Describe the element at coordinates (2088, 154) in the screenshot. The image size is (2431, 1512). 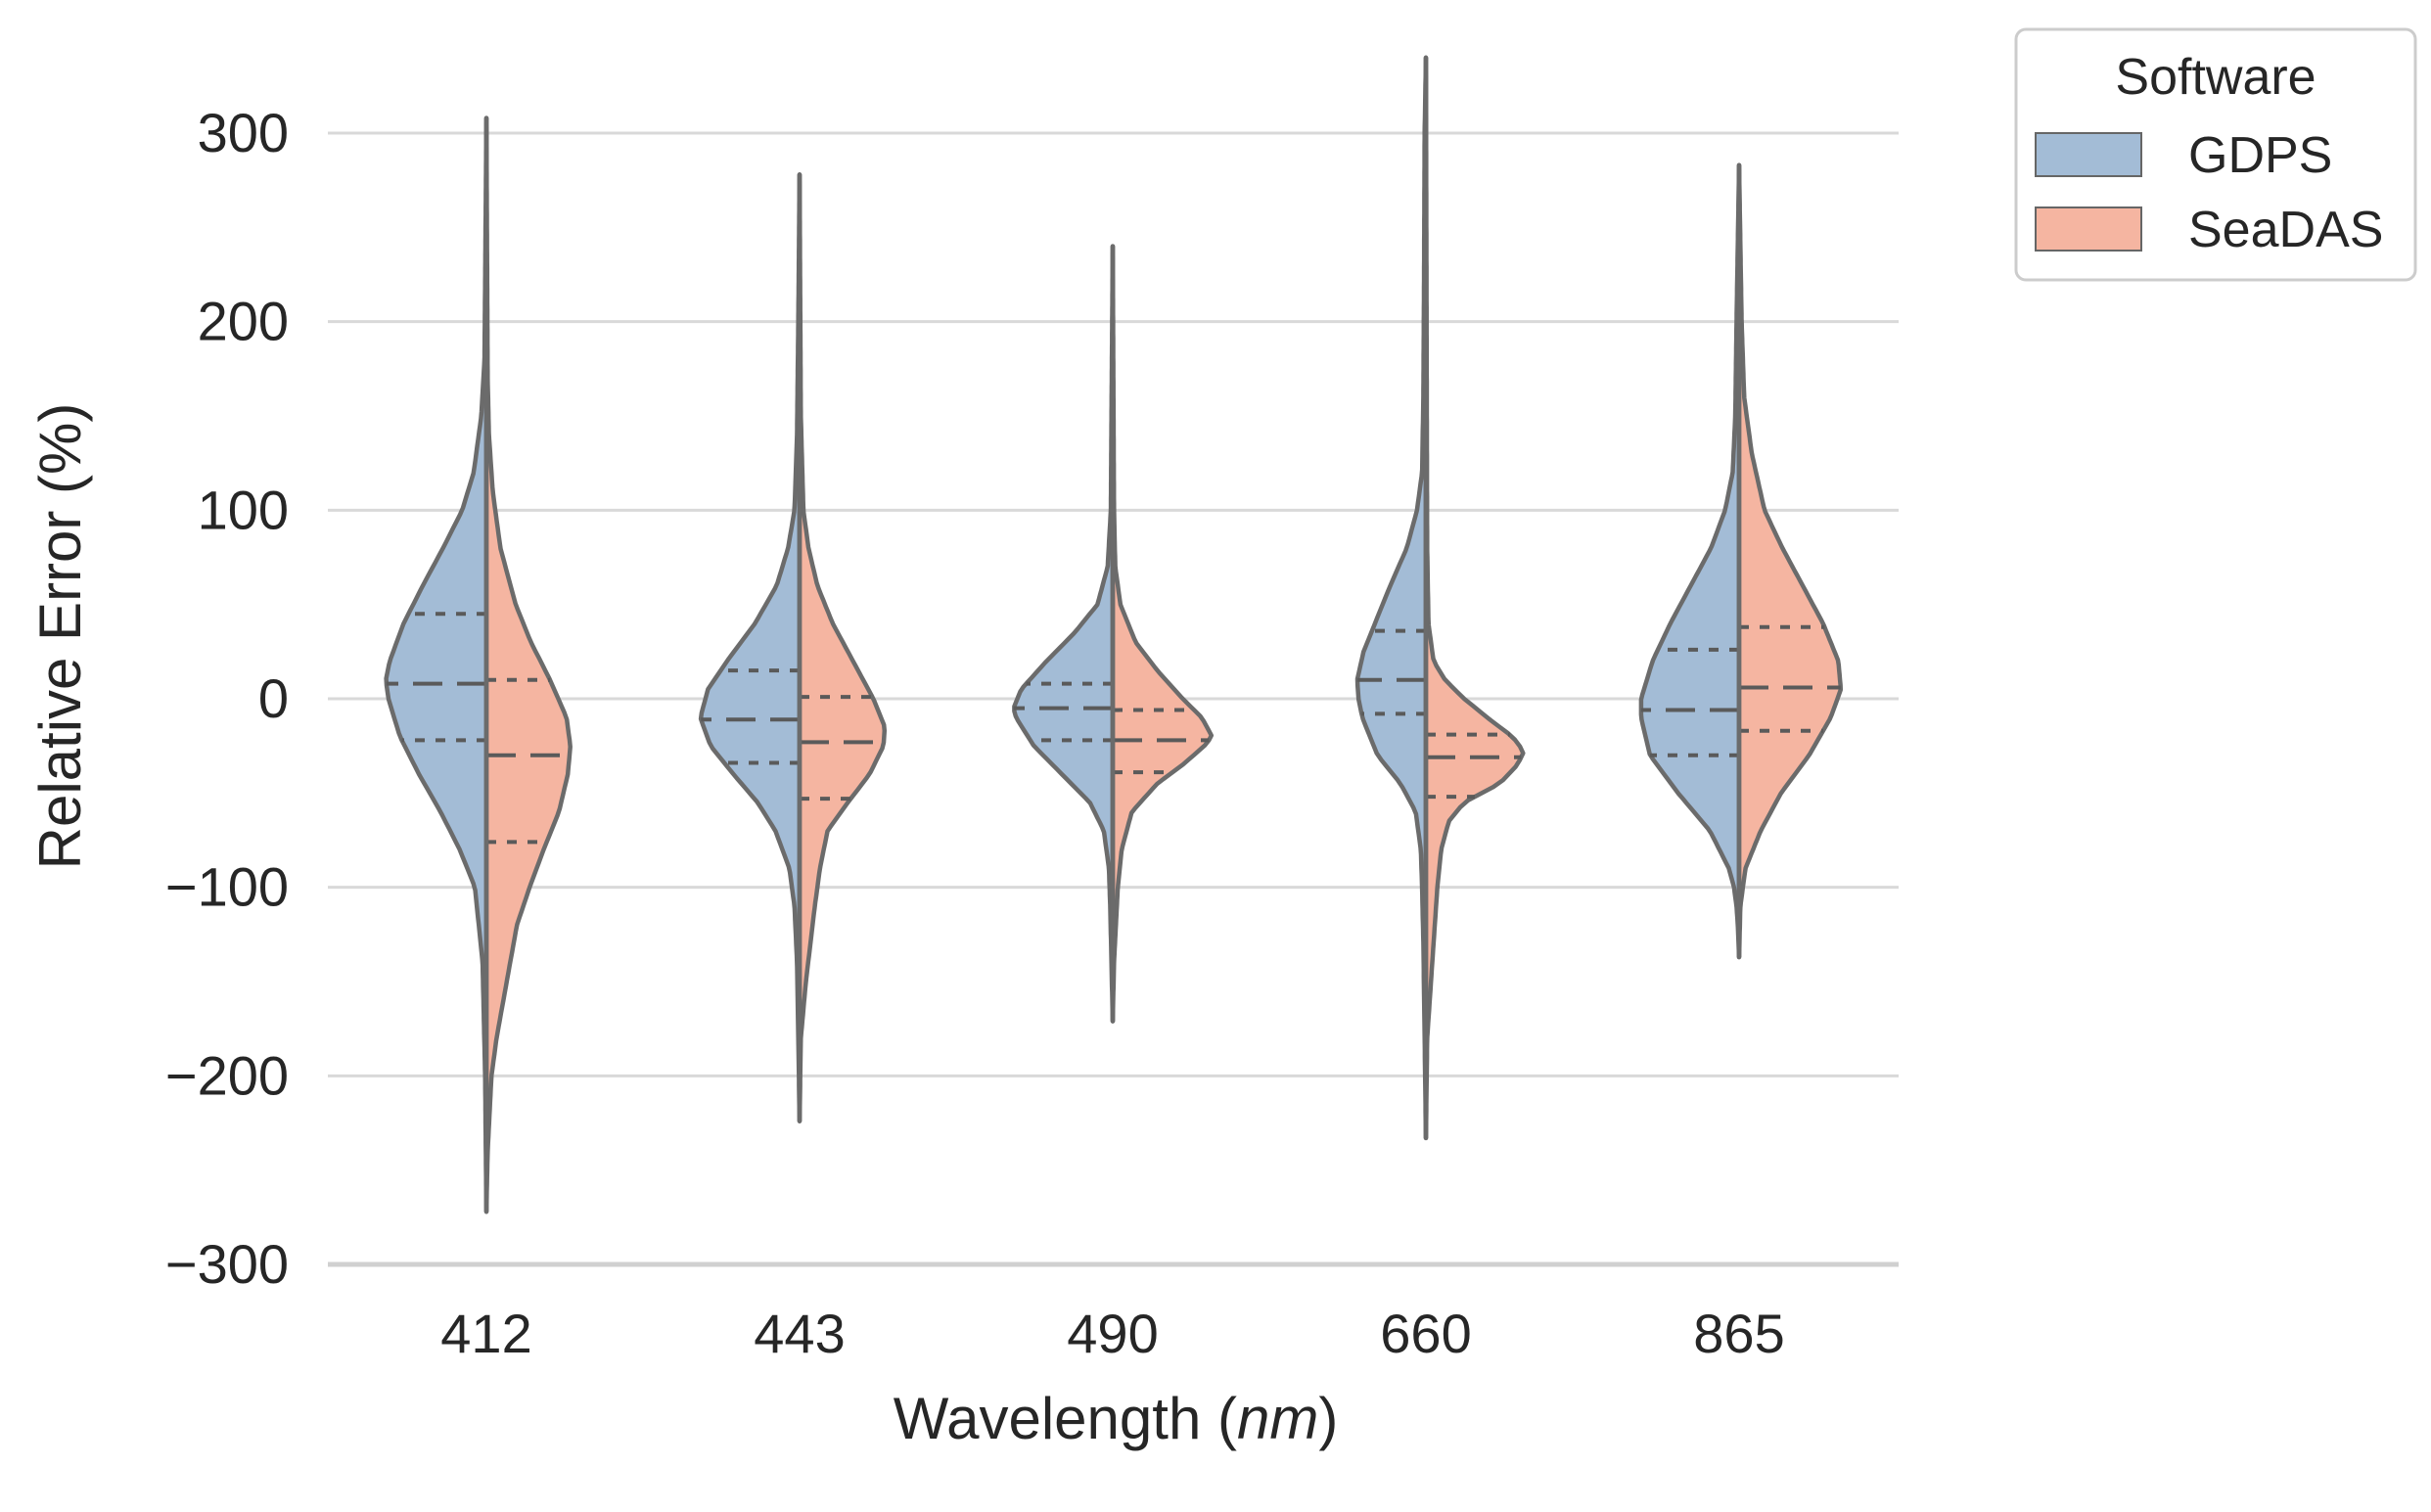
I see `legend-swatch-gdps` at that location.